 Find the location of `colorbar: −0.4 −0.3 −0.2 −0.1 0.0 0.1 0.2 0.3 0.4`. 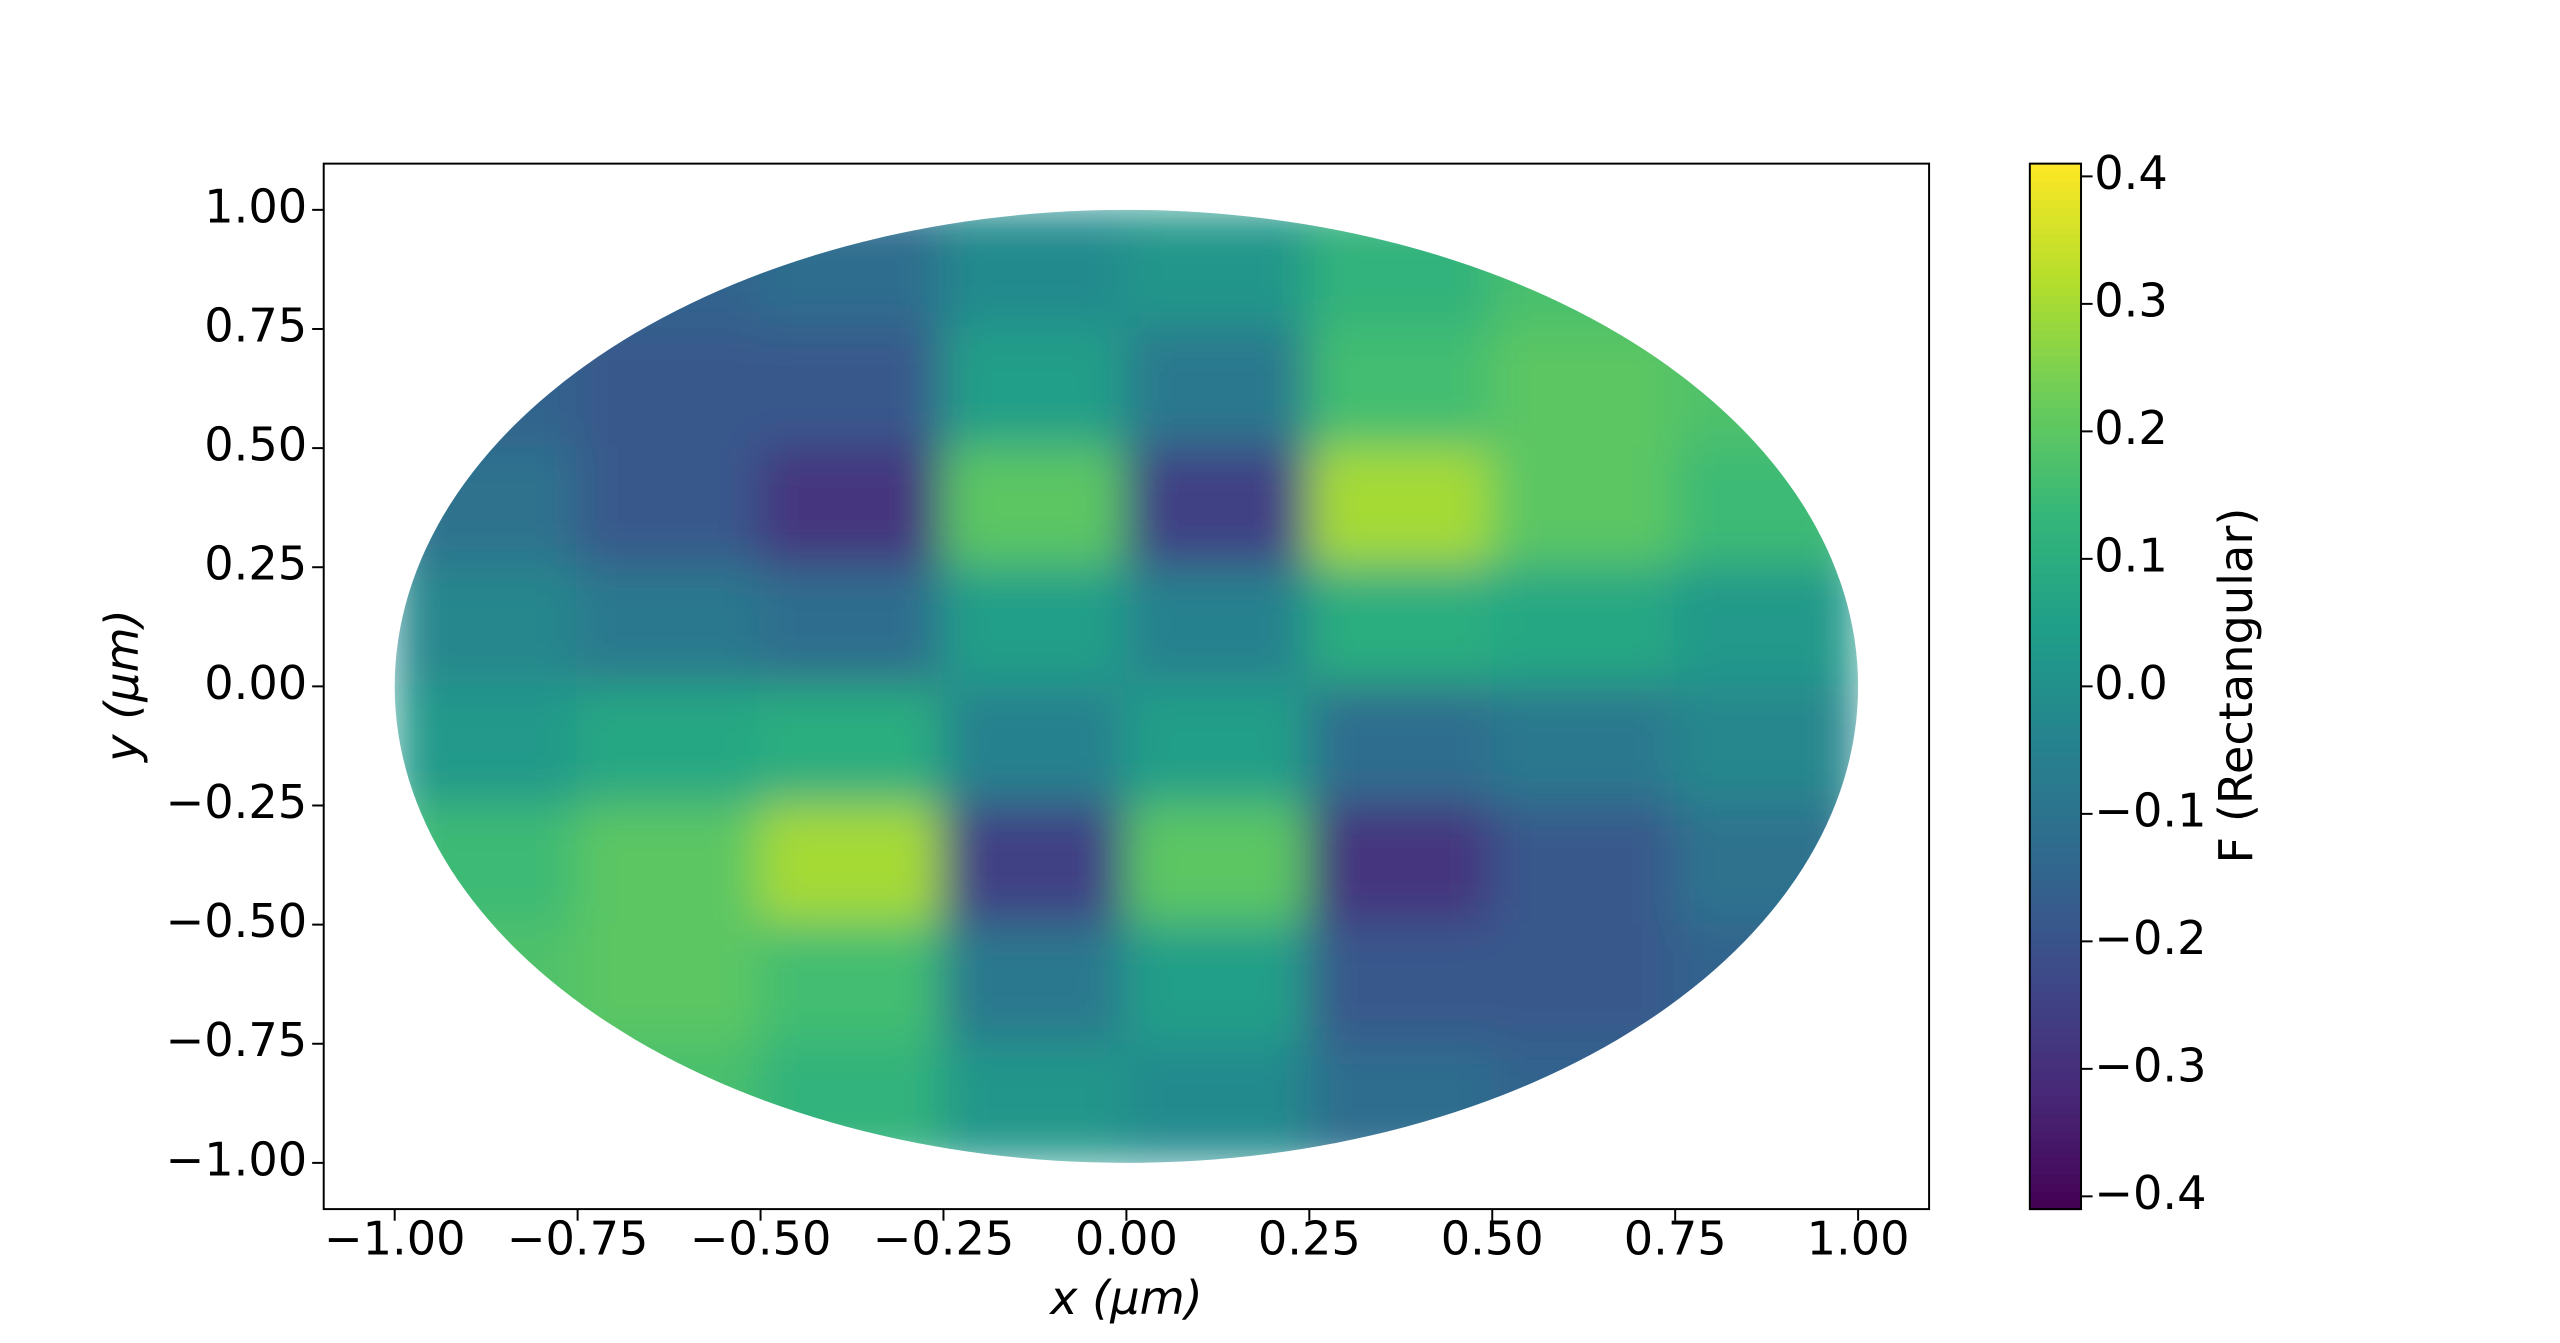

colorbar: −0.4 −0.3 −0.2 −0.1 0.0 0.1 0.2 0.3 0.4 is located at coordinates (2117, 683).